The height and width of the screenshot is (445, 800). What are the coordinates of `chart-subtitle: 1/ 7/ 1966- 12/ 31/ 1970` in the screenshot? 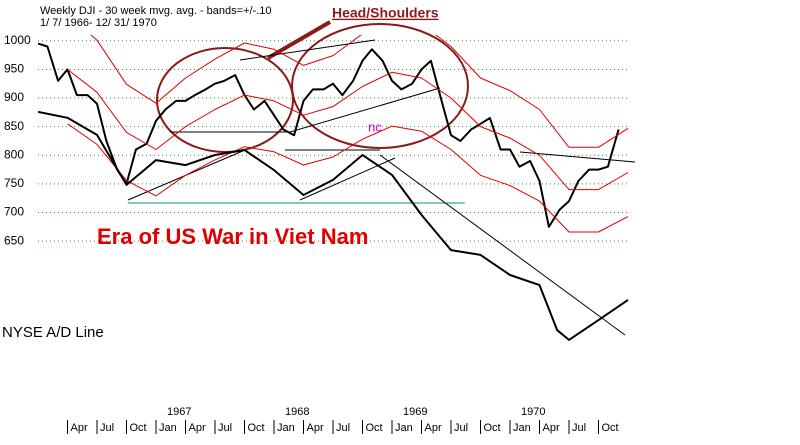 It's located at (98, 23).